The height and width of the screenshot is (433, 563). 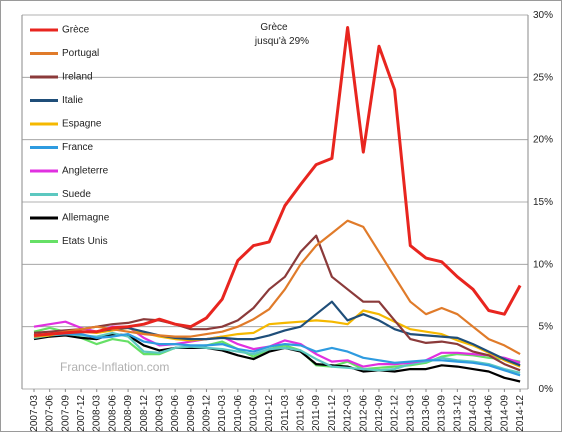 I want to click on x-tick-label: 2011-09, so click(x=316, y=413).